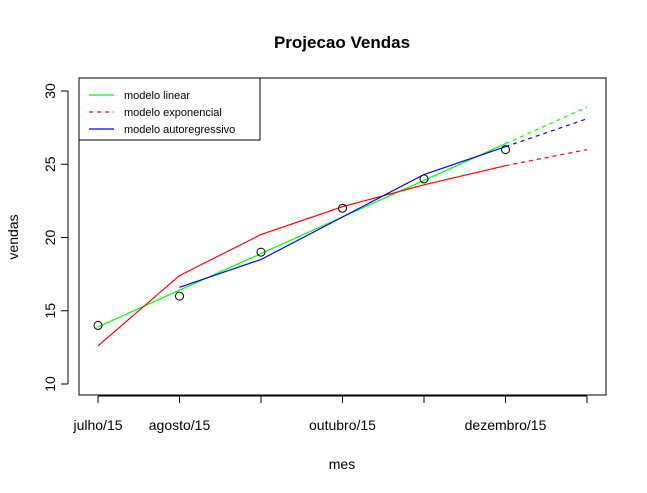  I want to click on series-modelo-autoregressivo-fitted-line, so click(342, 217).